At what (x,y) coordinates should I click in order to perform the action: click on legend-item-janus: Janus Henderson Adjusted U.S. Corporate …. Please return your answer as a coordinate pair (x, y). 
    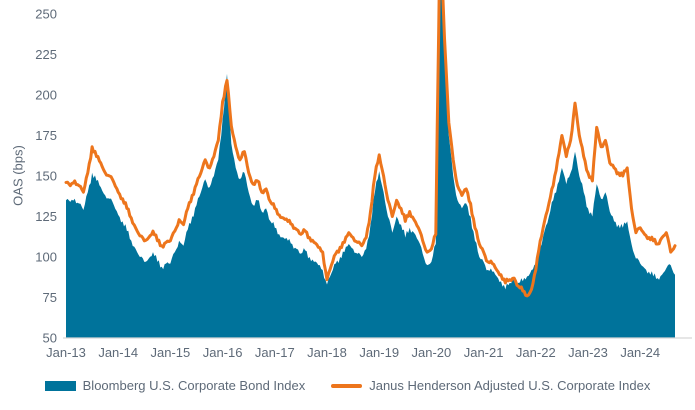
    Looking at the image, I should click on (490, 385).